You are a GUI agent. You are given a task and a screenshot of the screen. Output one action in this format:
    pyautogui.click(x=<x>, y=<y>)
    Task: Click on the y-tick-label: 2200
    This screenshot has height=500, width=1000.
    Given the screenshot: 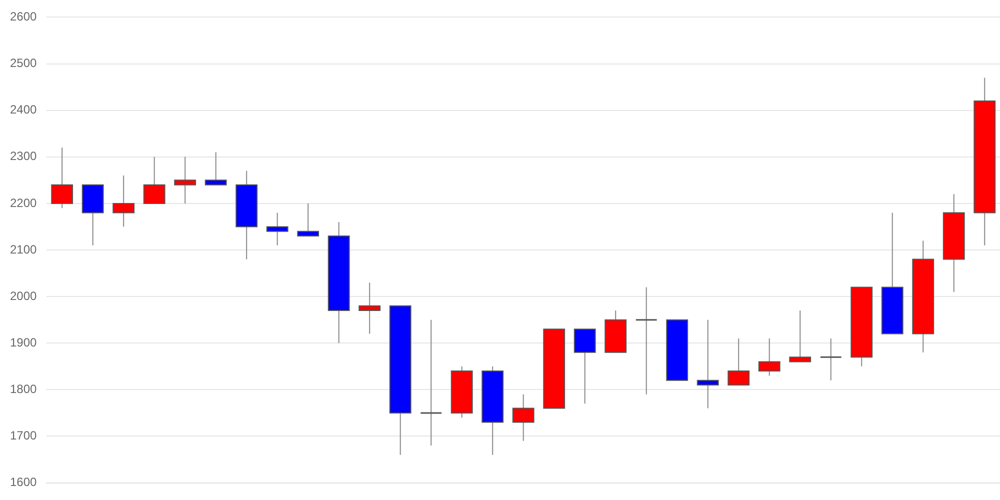 What is the action you would take?
    pyautogui.click(x=24, y=203)
    